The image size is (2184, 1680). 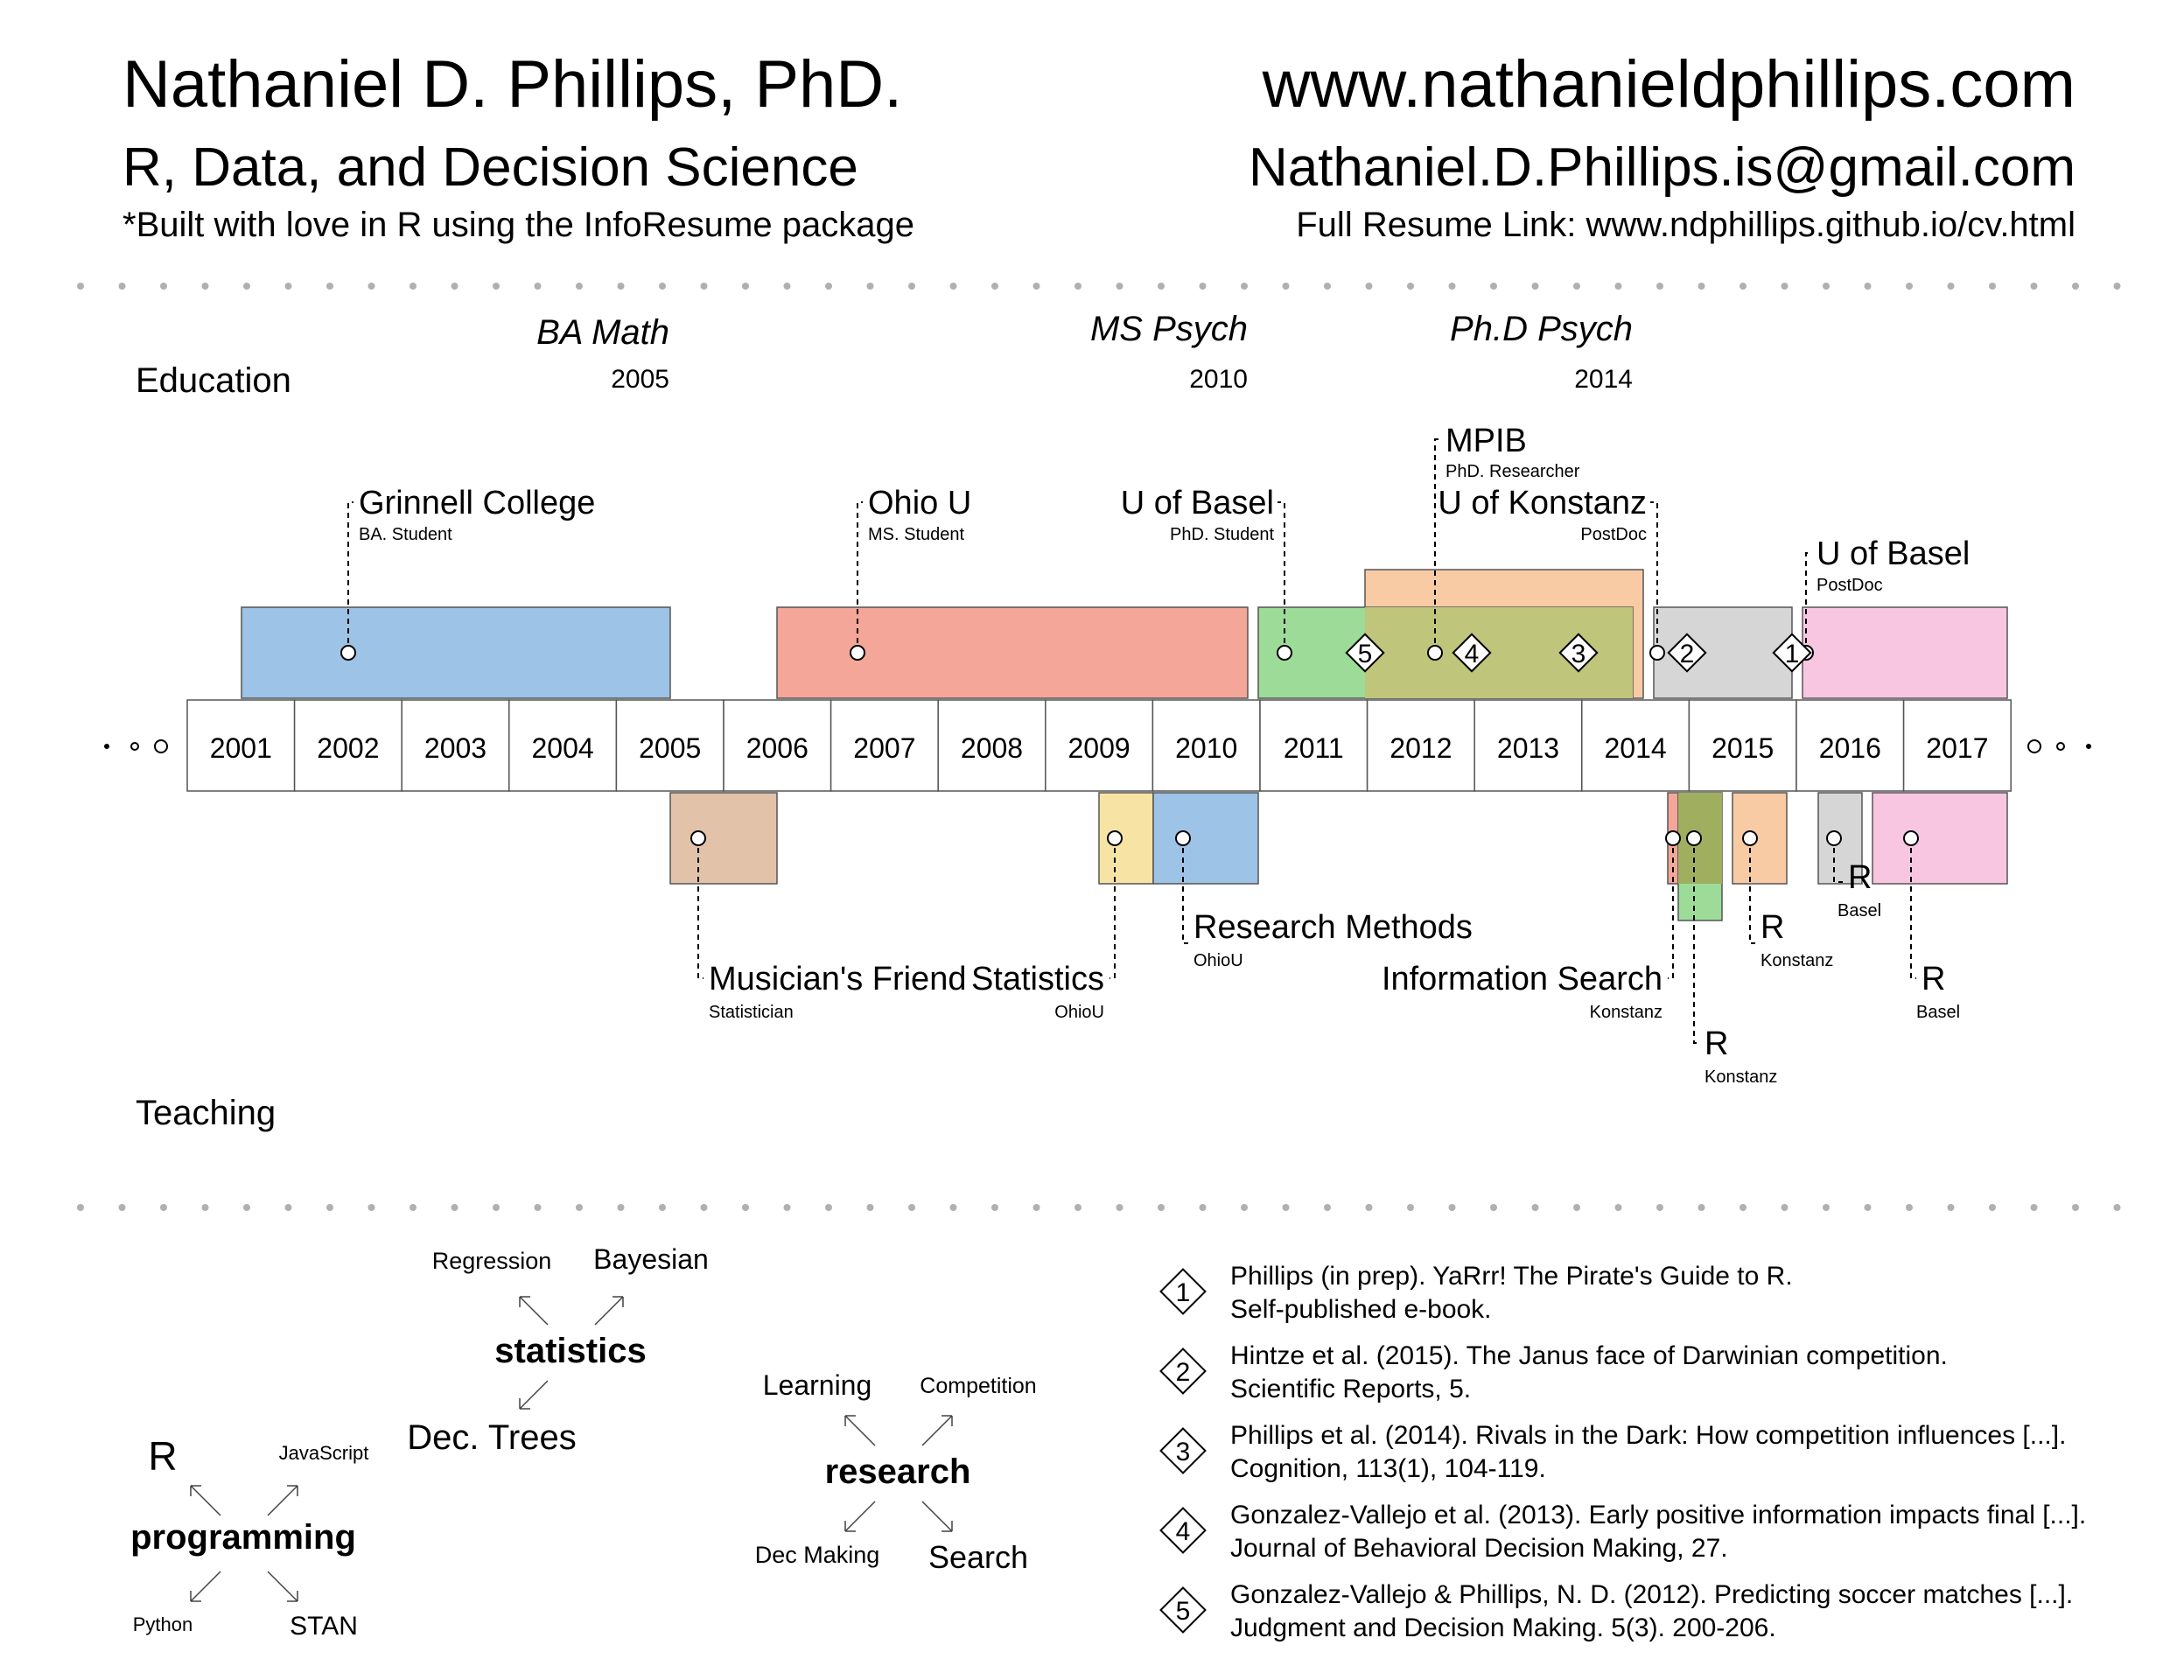 What do you see at coordinates (1183, 1611) in the screenshot?
I see `publication-number: 5` at bounding box center [1183, 1611].